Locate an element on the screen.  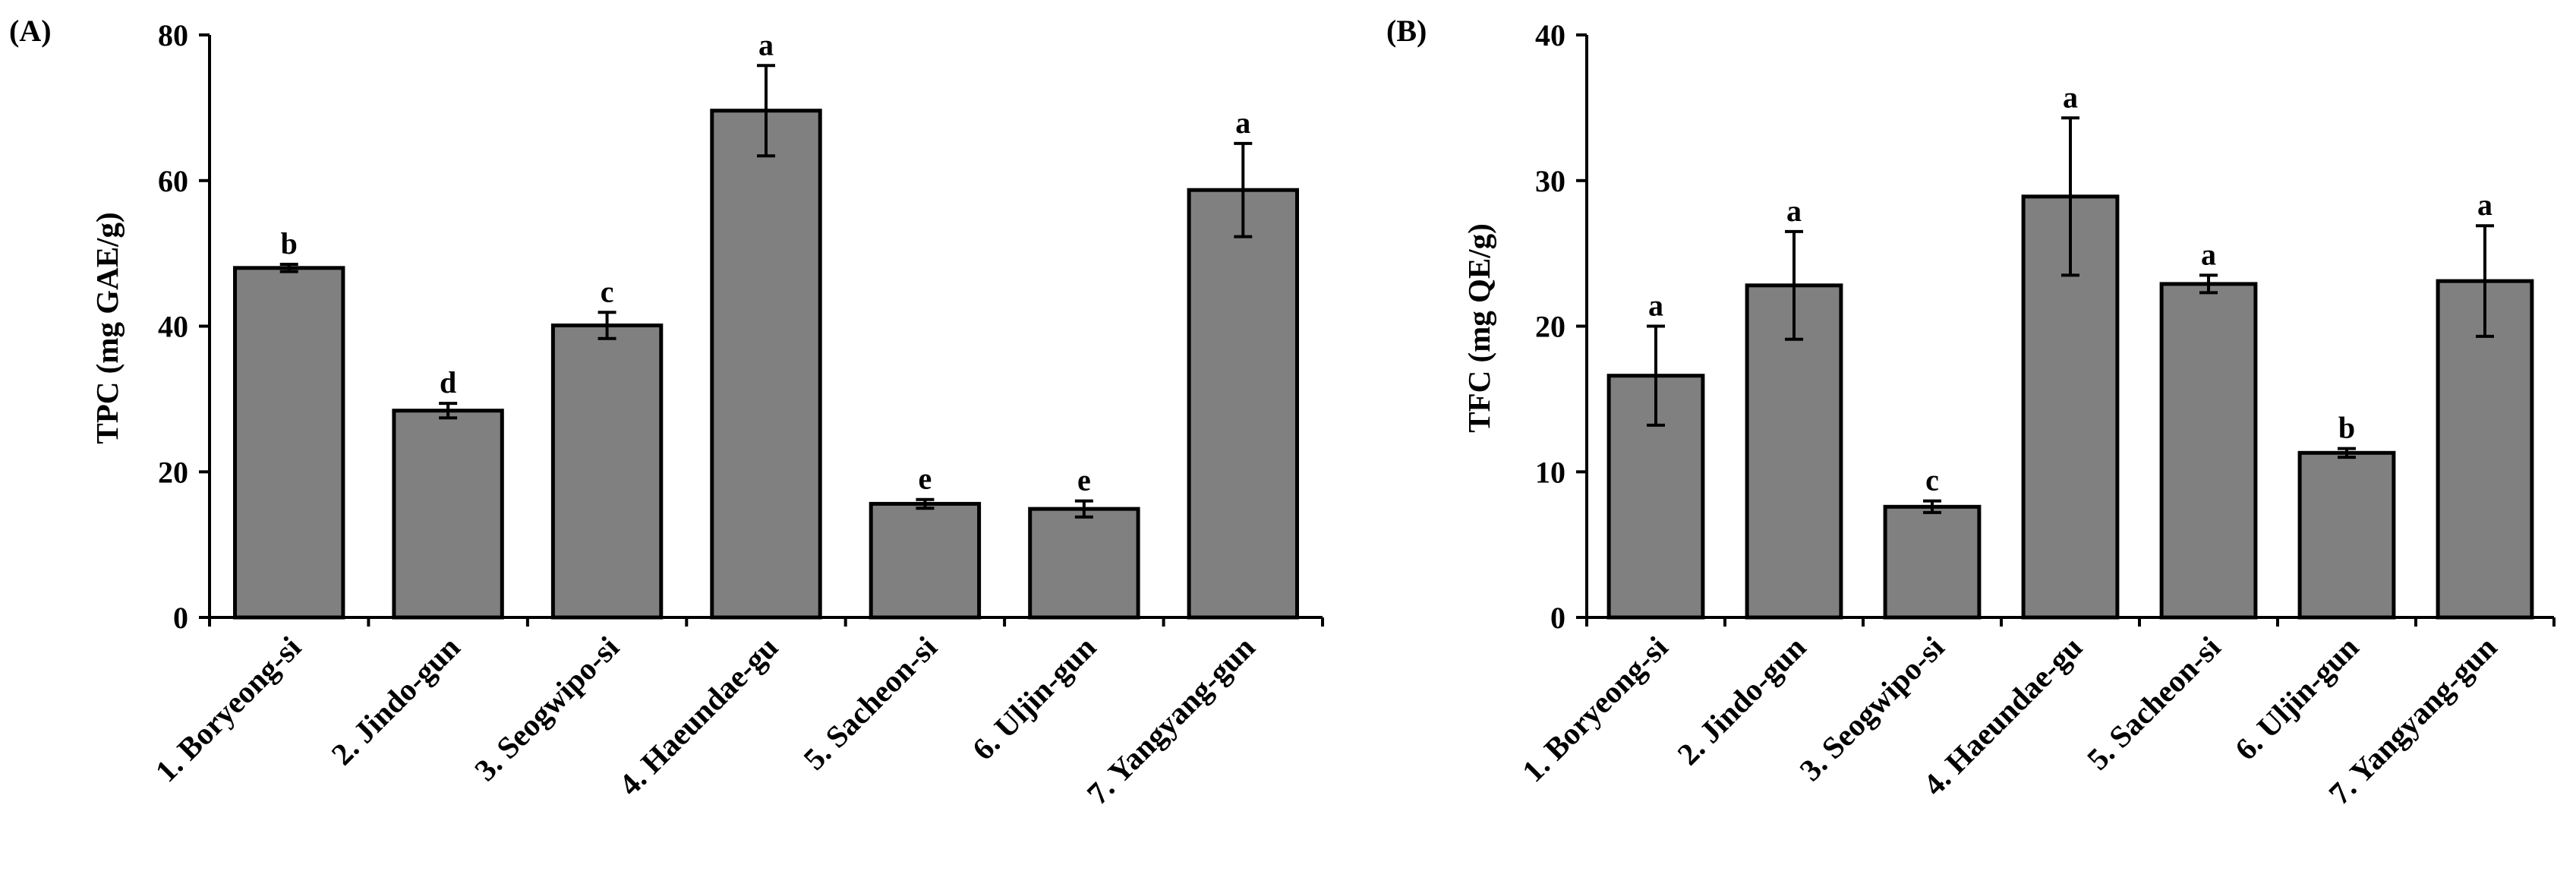
category-label-a-7: 7. Yangyang-gun is located at coordinates (1170, 720).